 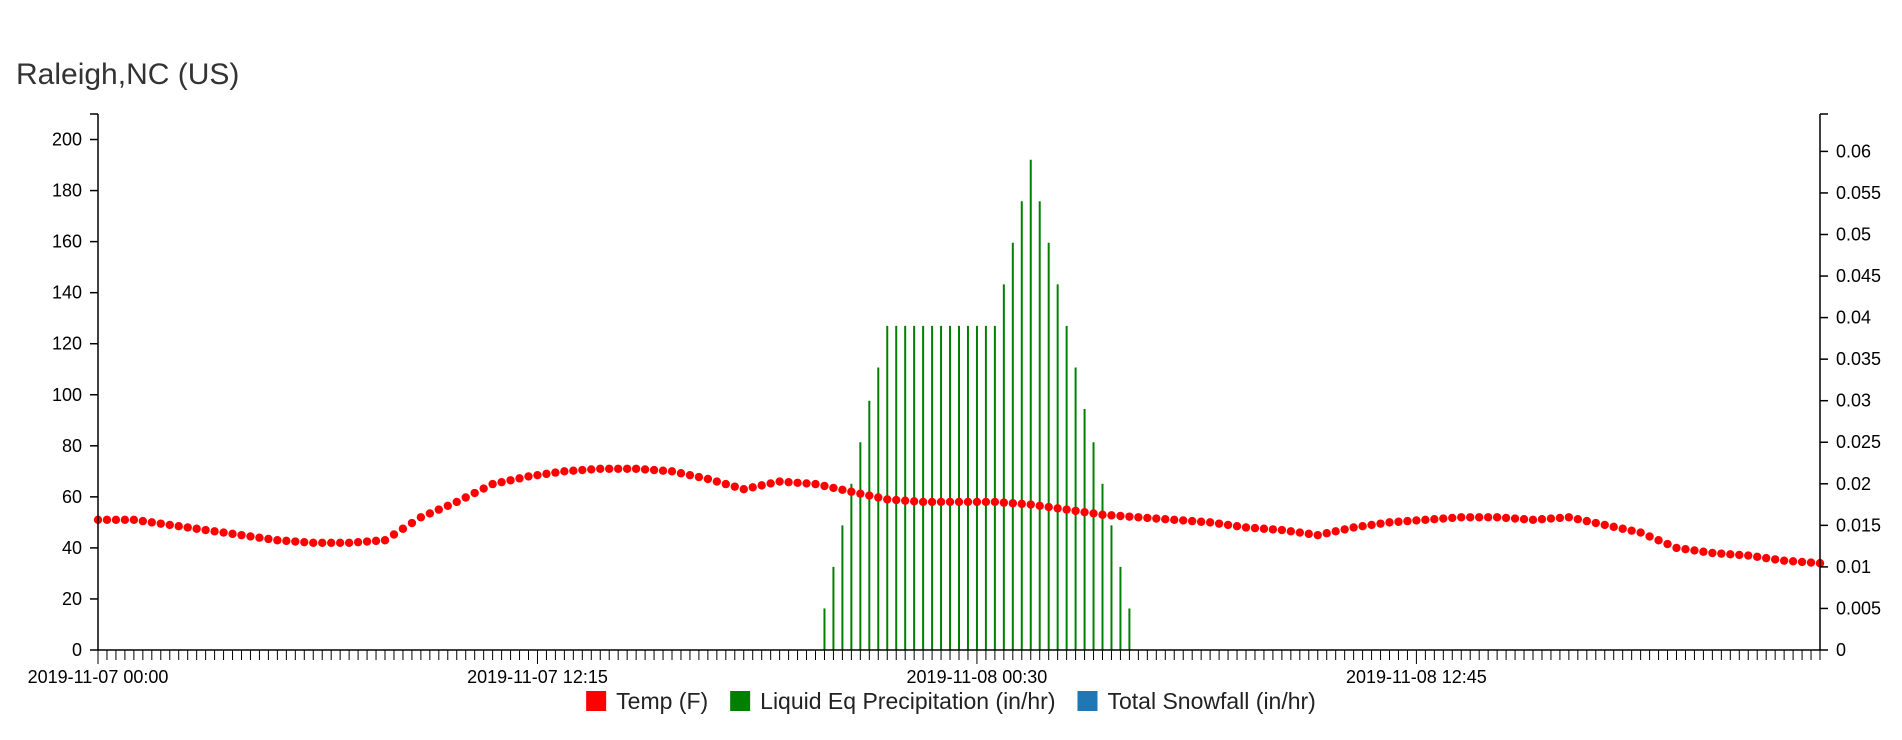 What do you see at coordinates (1416, 677) in the screenshot?
I see `x-tick-label: 2019-11-08 12:45` at bounding box center [1416, 677].